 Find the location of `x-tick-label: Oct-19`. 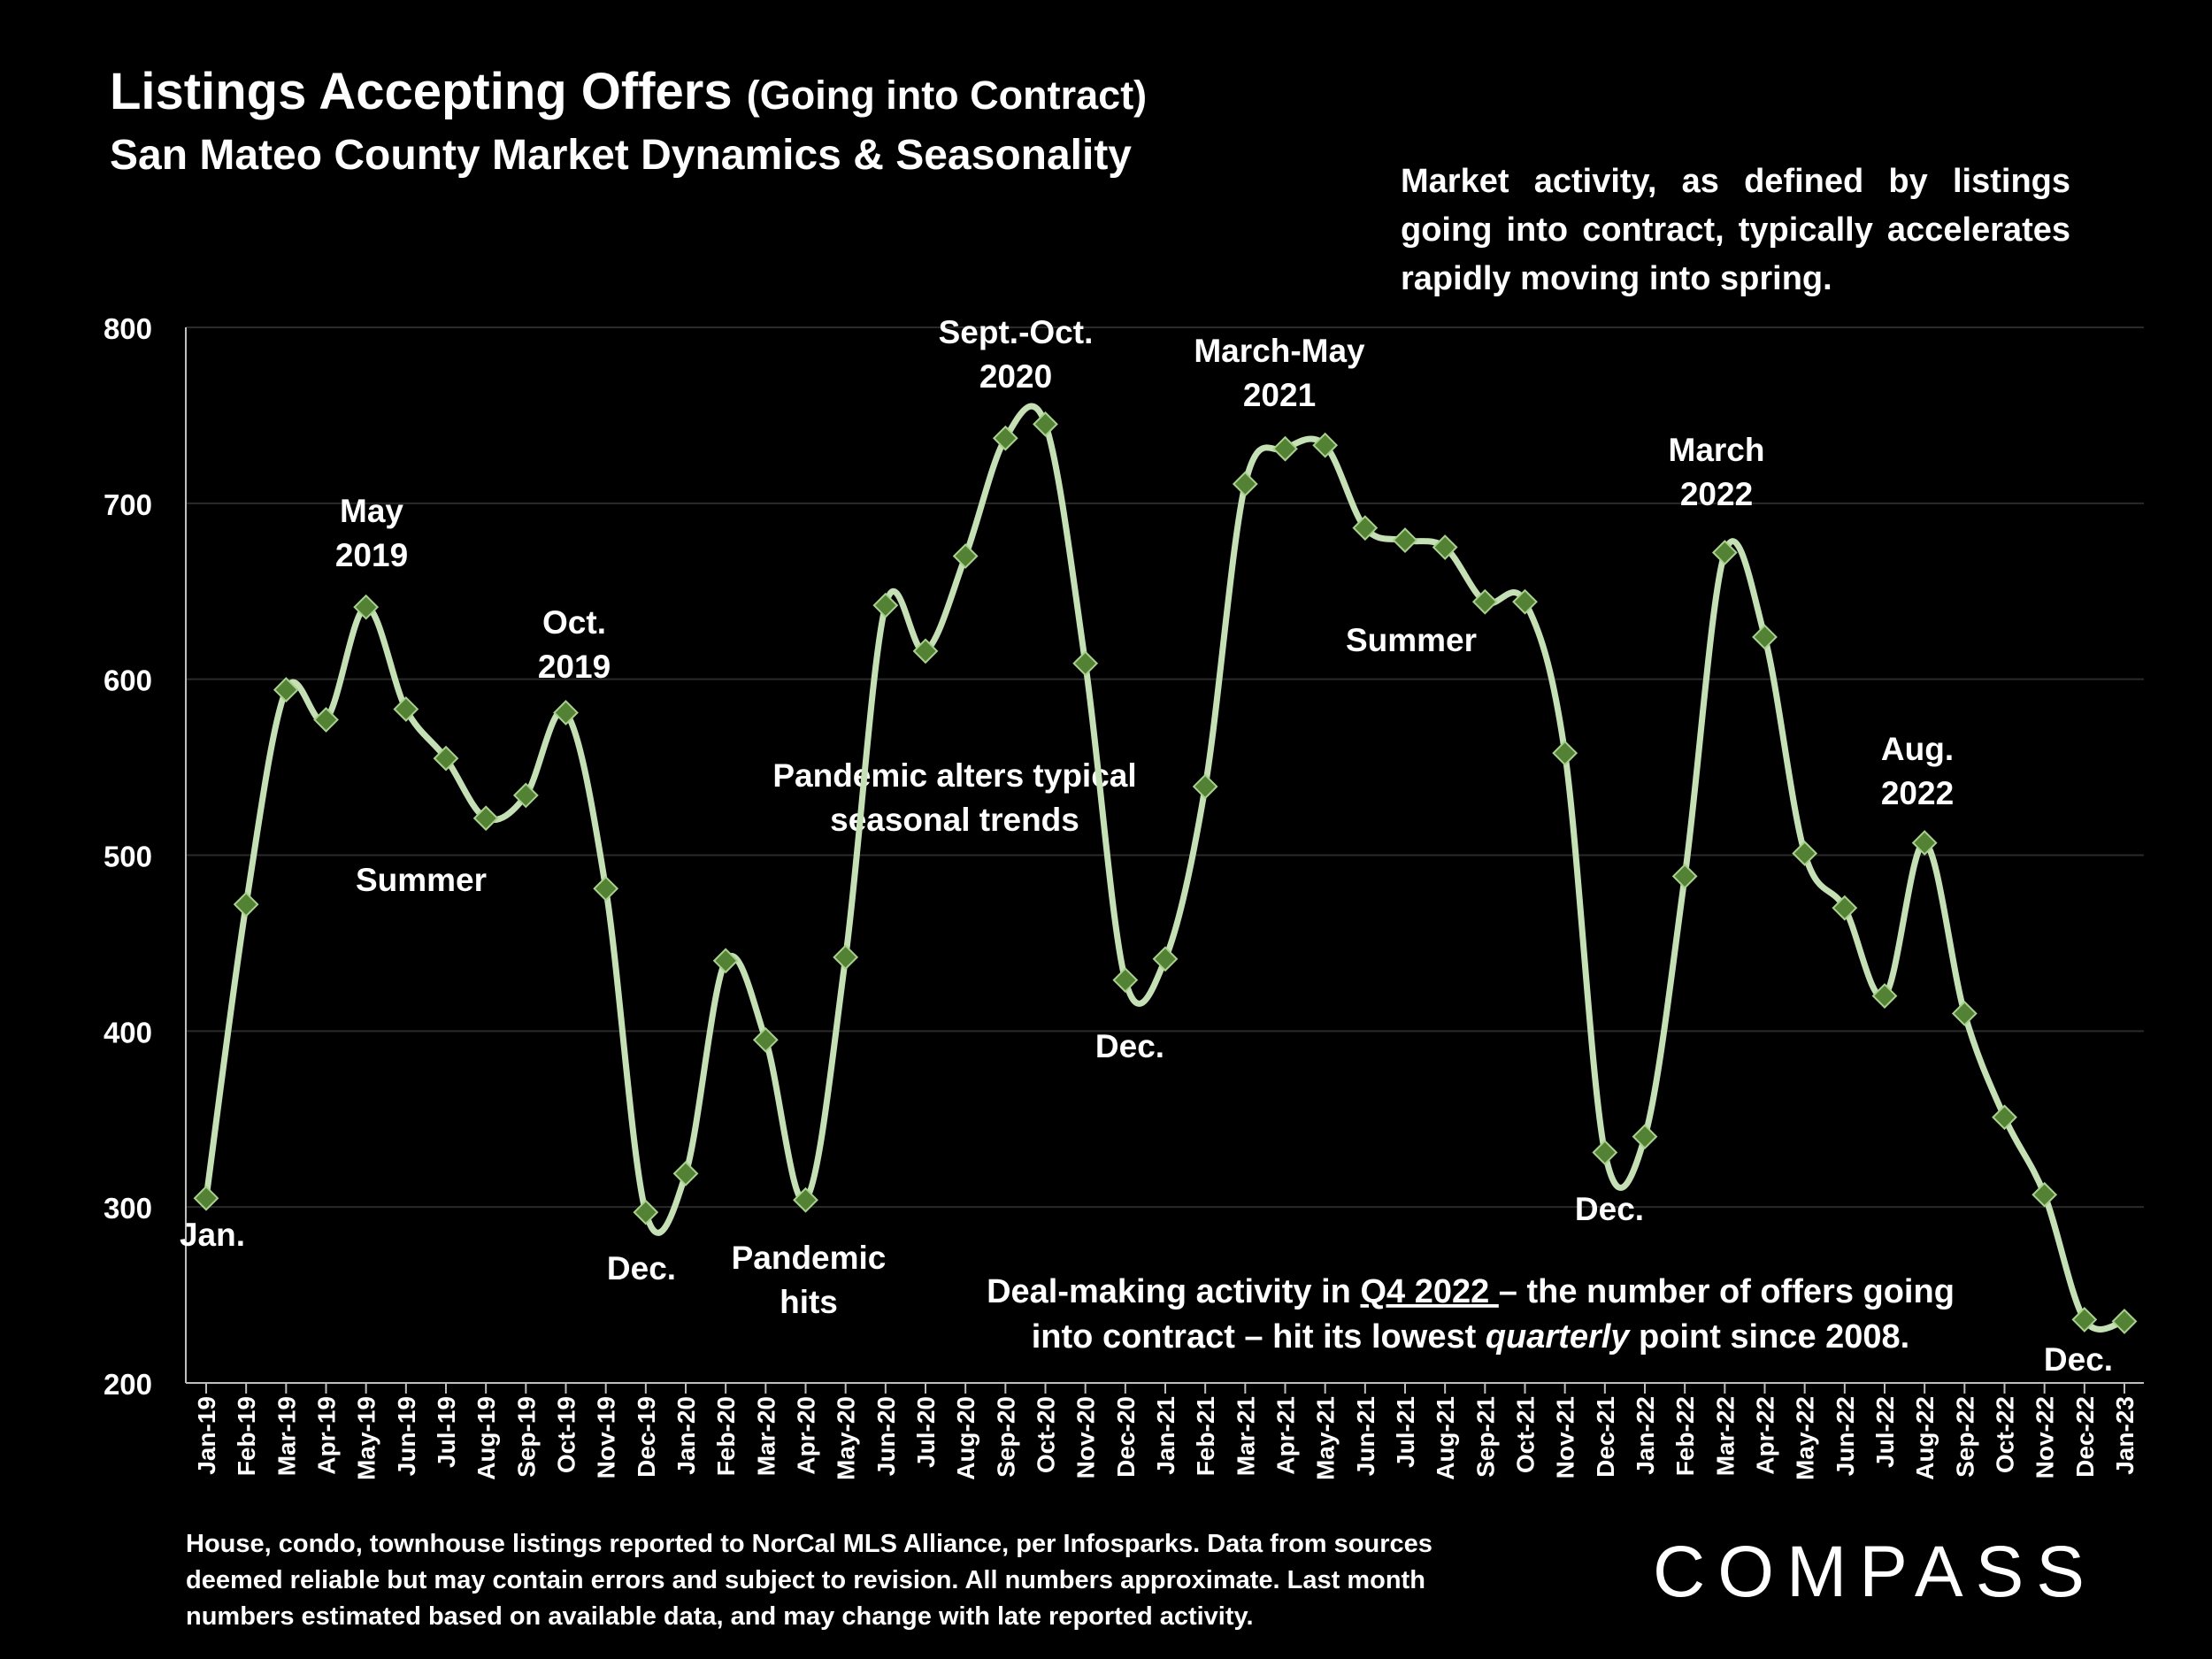

x-tick-label: Oct-19 is located at coordinates (567, 1435).